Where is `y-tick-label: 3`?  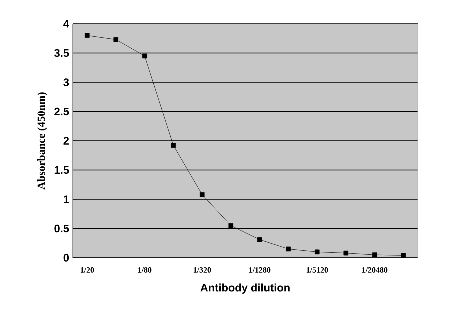 y-tick-label: 3 is located at coordinates (67, 82).